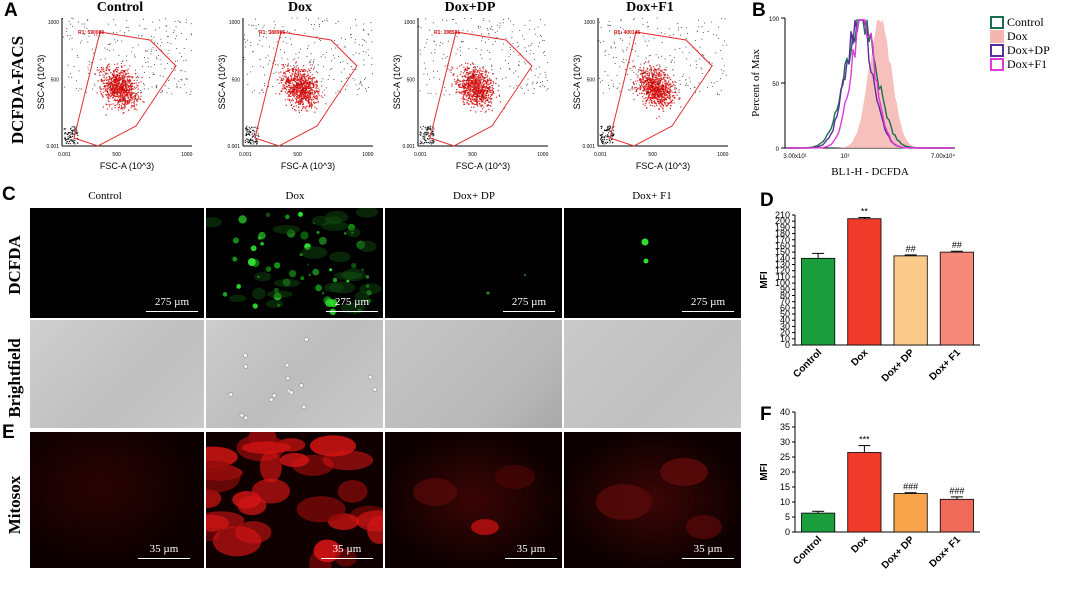 This screenshot has height=590, width=1065. Describe the element at coordinates (845, 157) in the screenshot. I see `histogram-xtick-mid: 10³` at that location.